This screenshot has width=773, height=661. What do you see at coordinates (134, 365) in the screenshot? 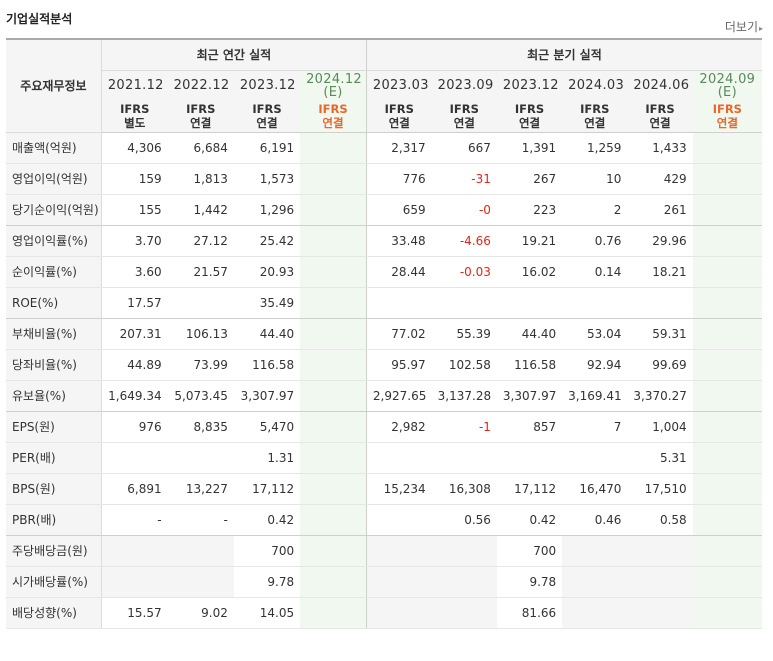
I see `value-cell: 44.89` at bounding box center [134, 365].